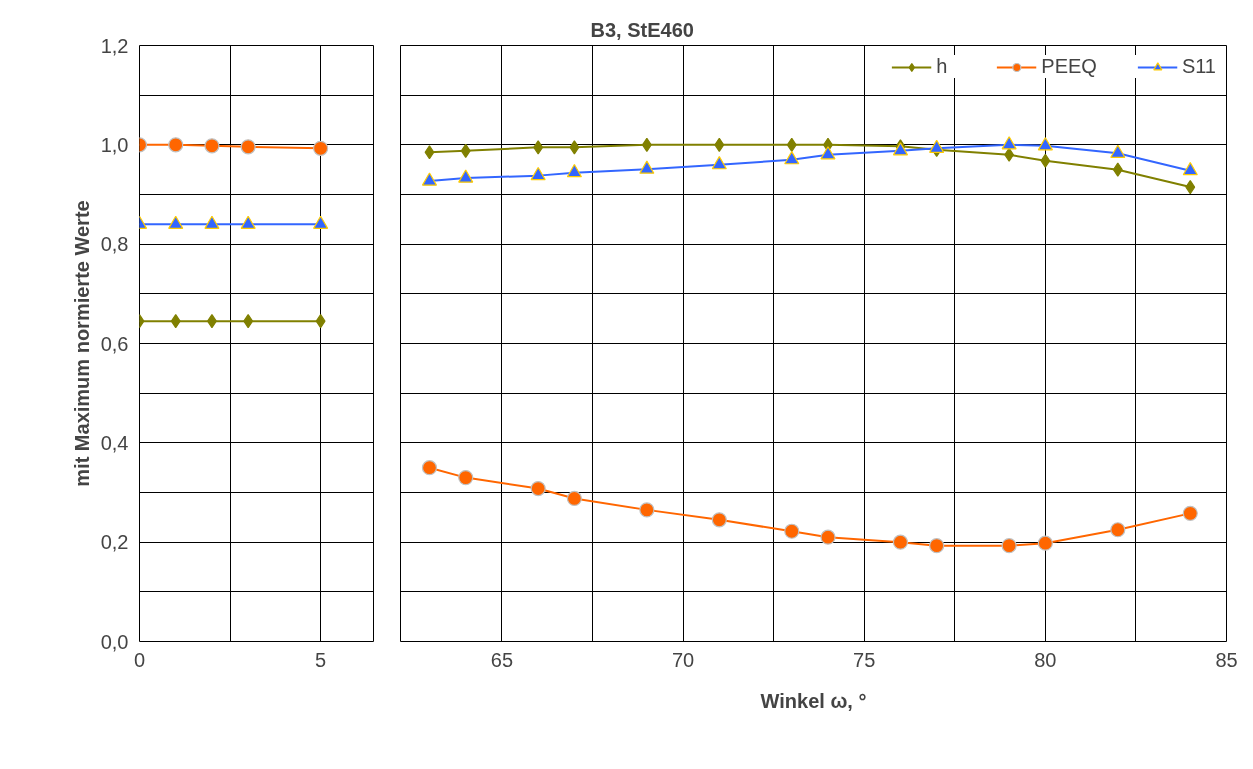  Describe the element at coordinates (139, 659) in the screenshot. I see `x-tick-label: 0` at that location.